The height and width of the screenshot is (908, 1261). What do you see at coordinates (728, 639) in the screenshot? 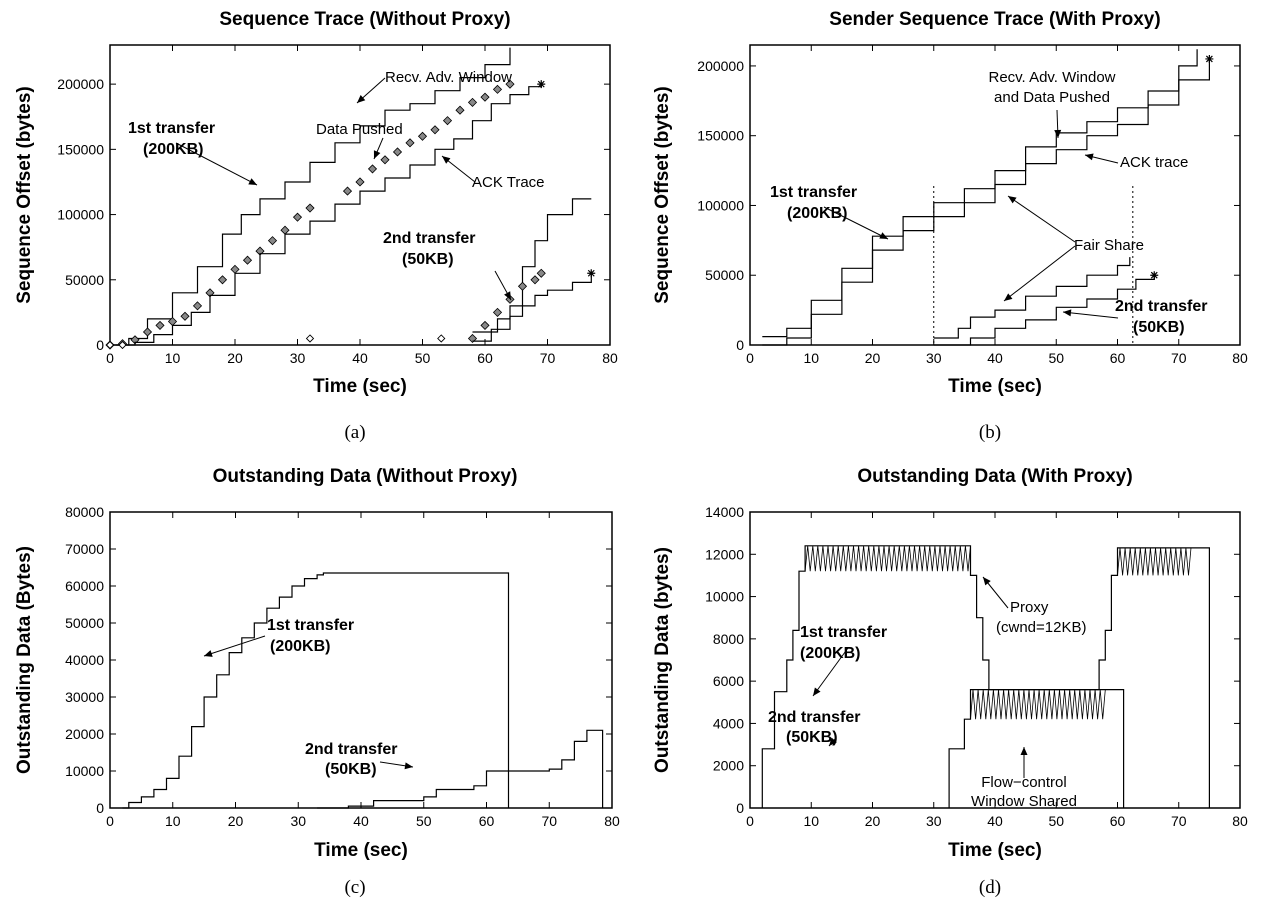
I see `y-tick-label: 8000` at bounding box center [728, 639].